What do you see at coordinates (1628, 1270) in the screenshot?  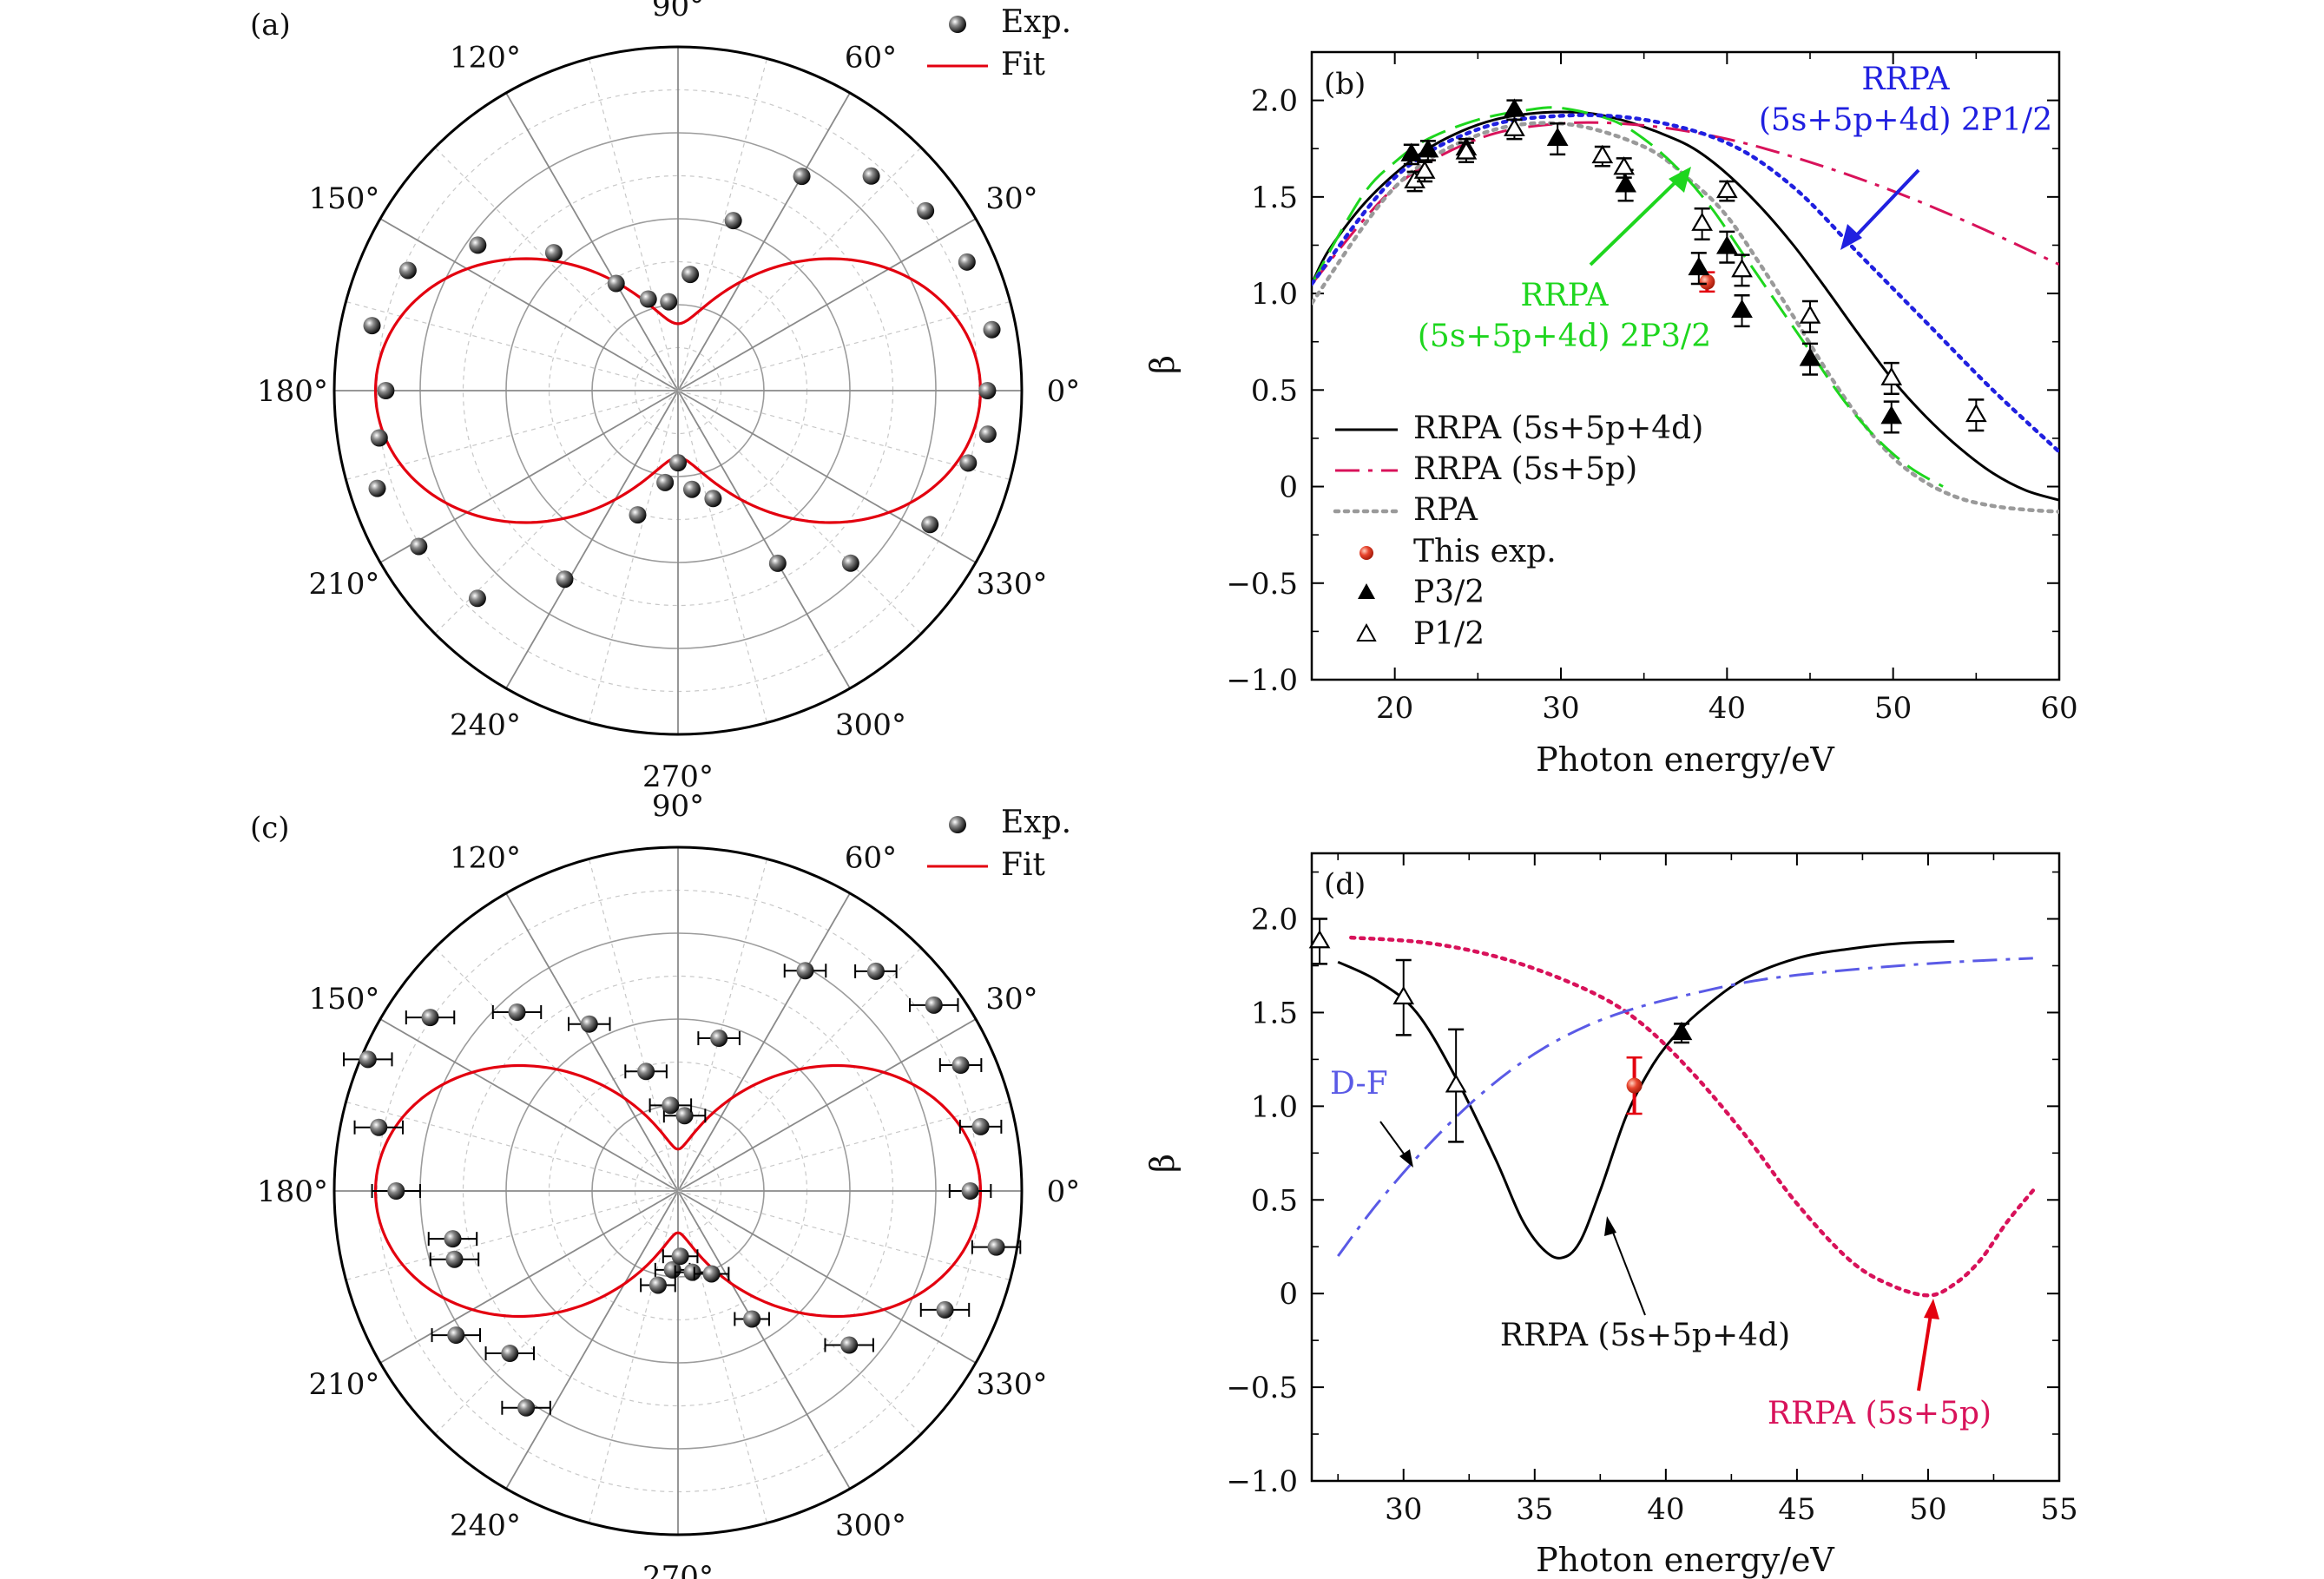 I see `annotation-black-arrow` at bounding box center [1628, 1270].